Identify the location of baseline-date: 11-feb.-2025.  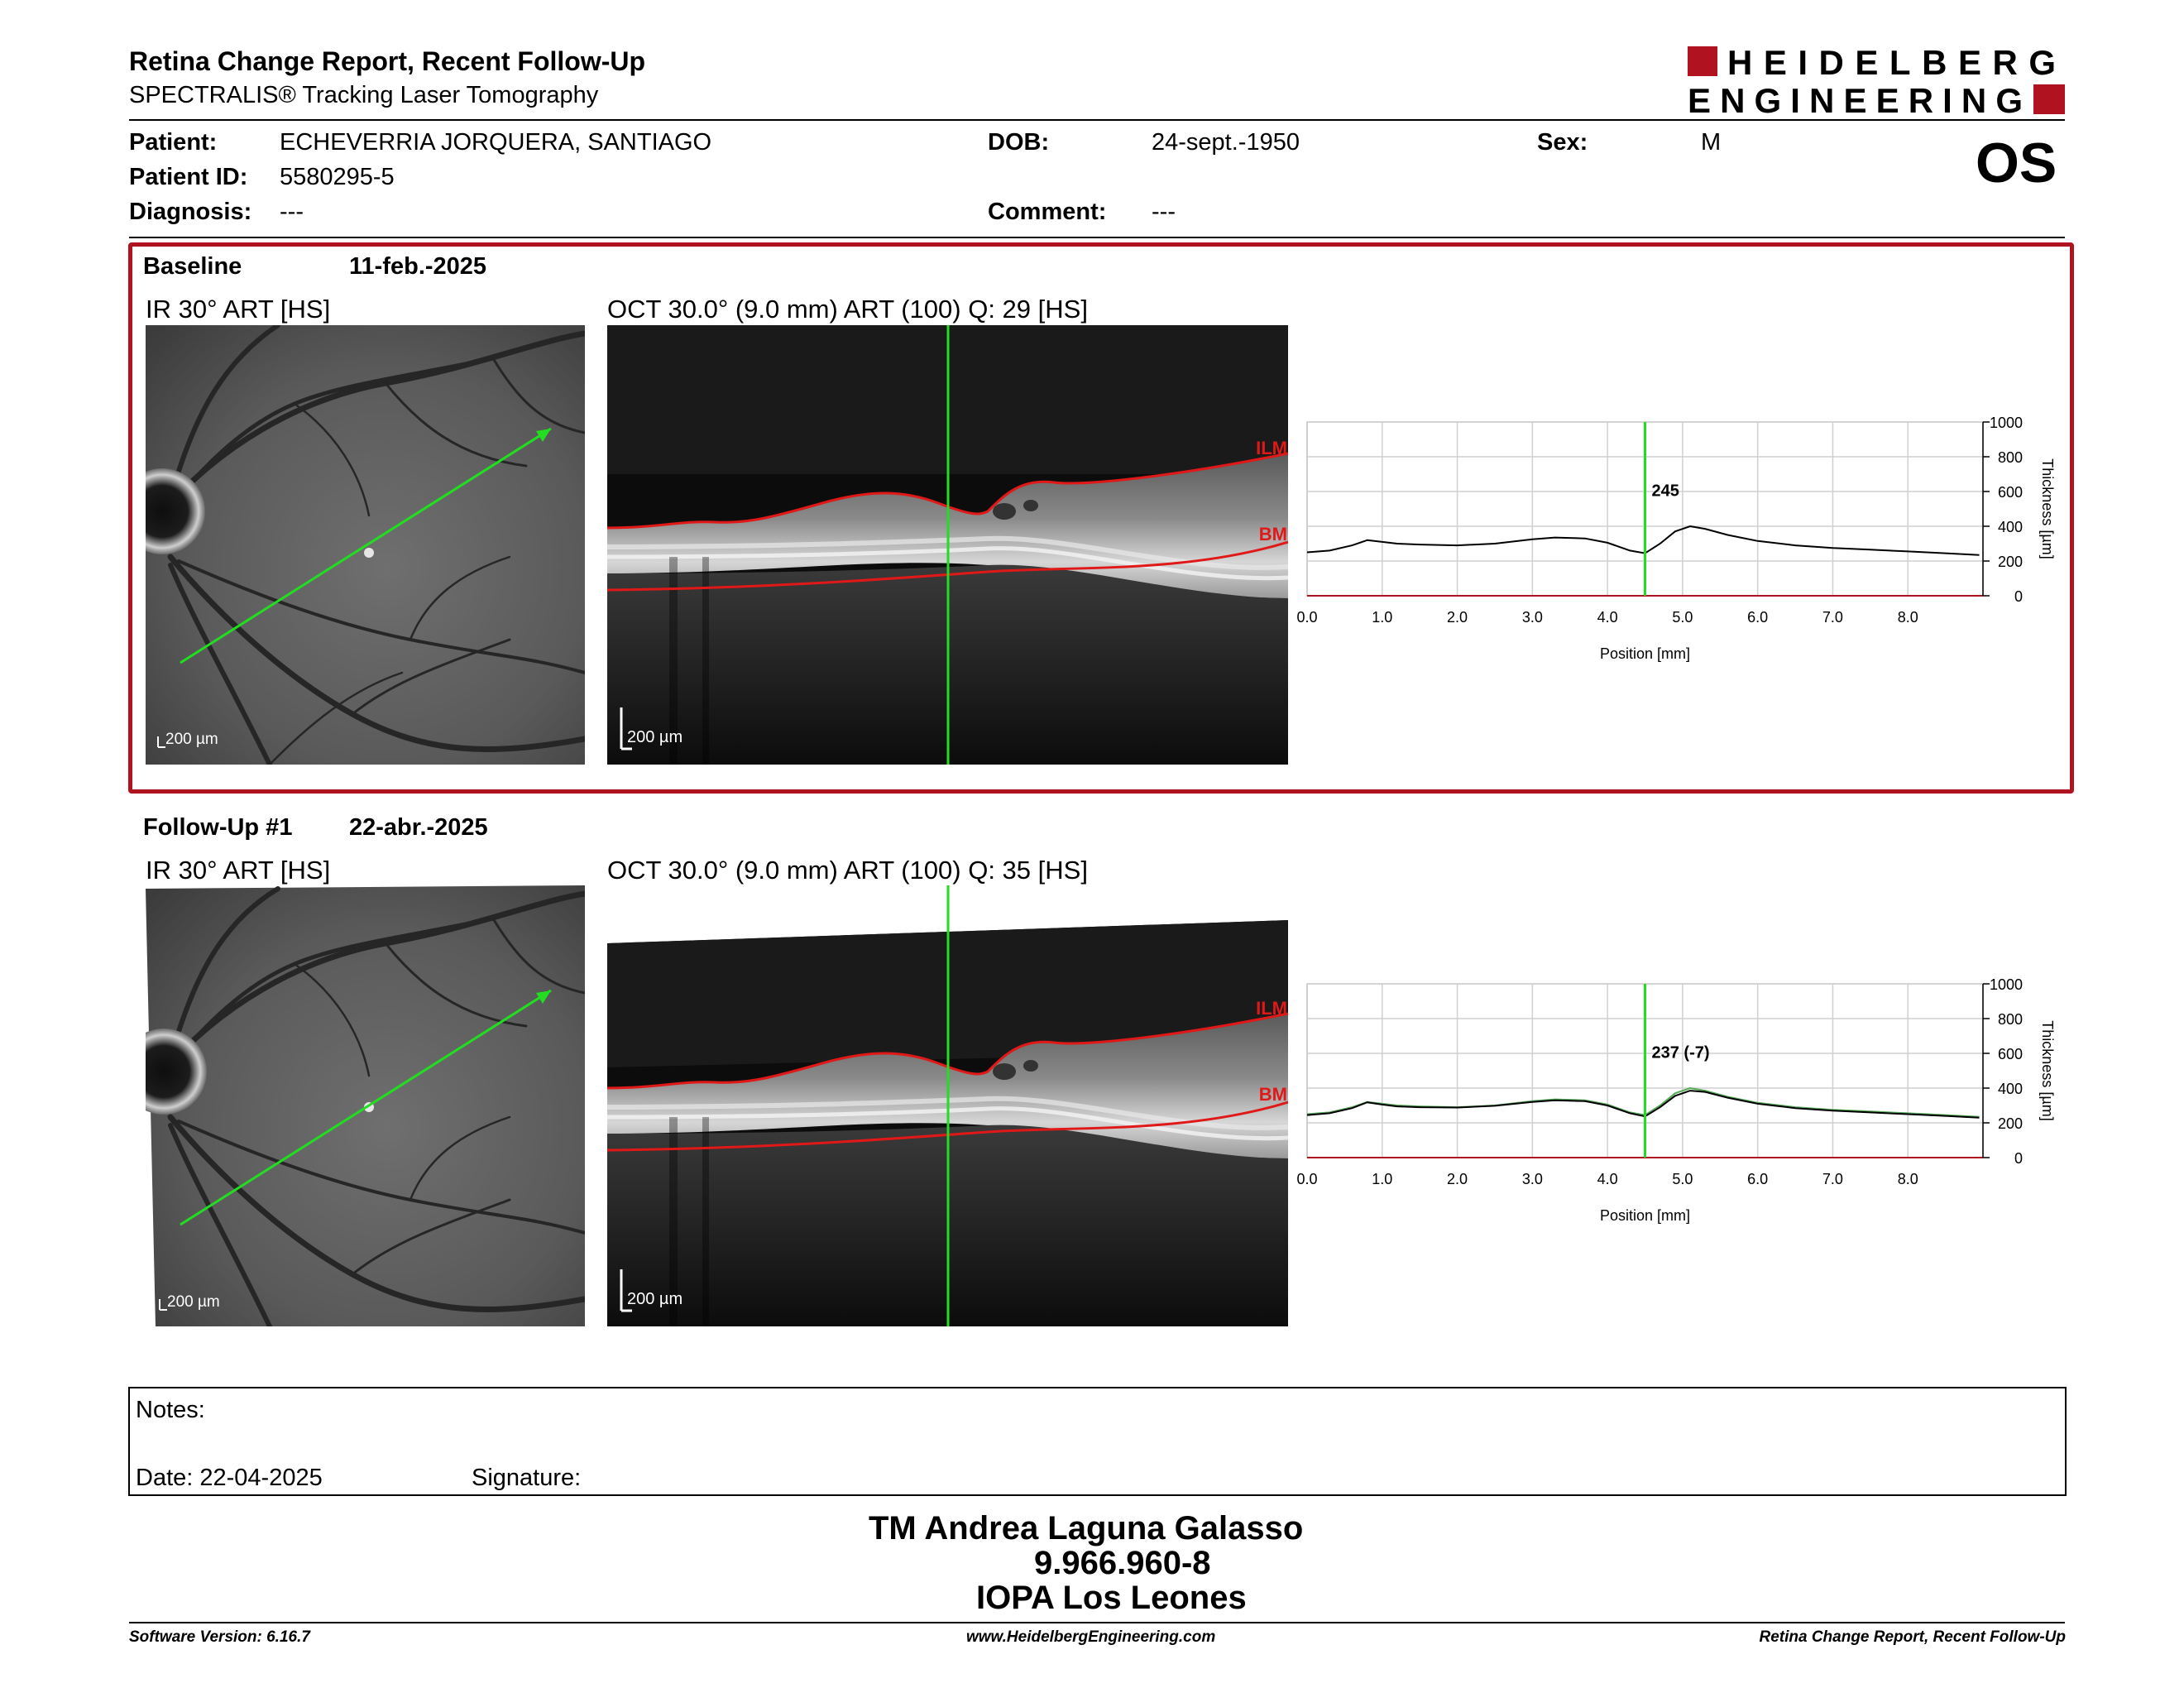
(418, 266).